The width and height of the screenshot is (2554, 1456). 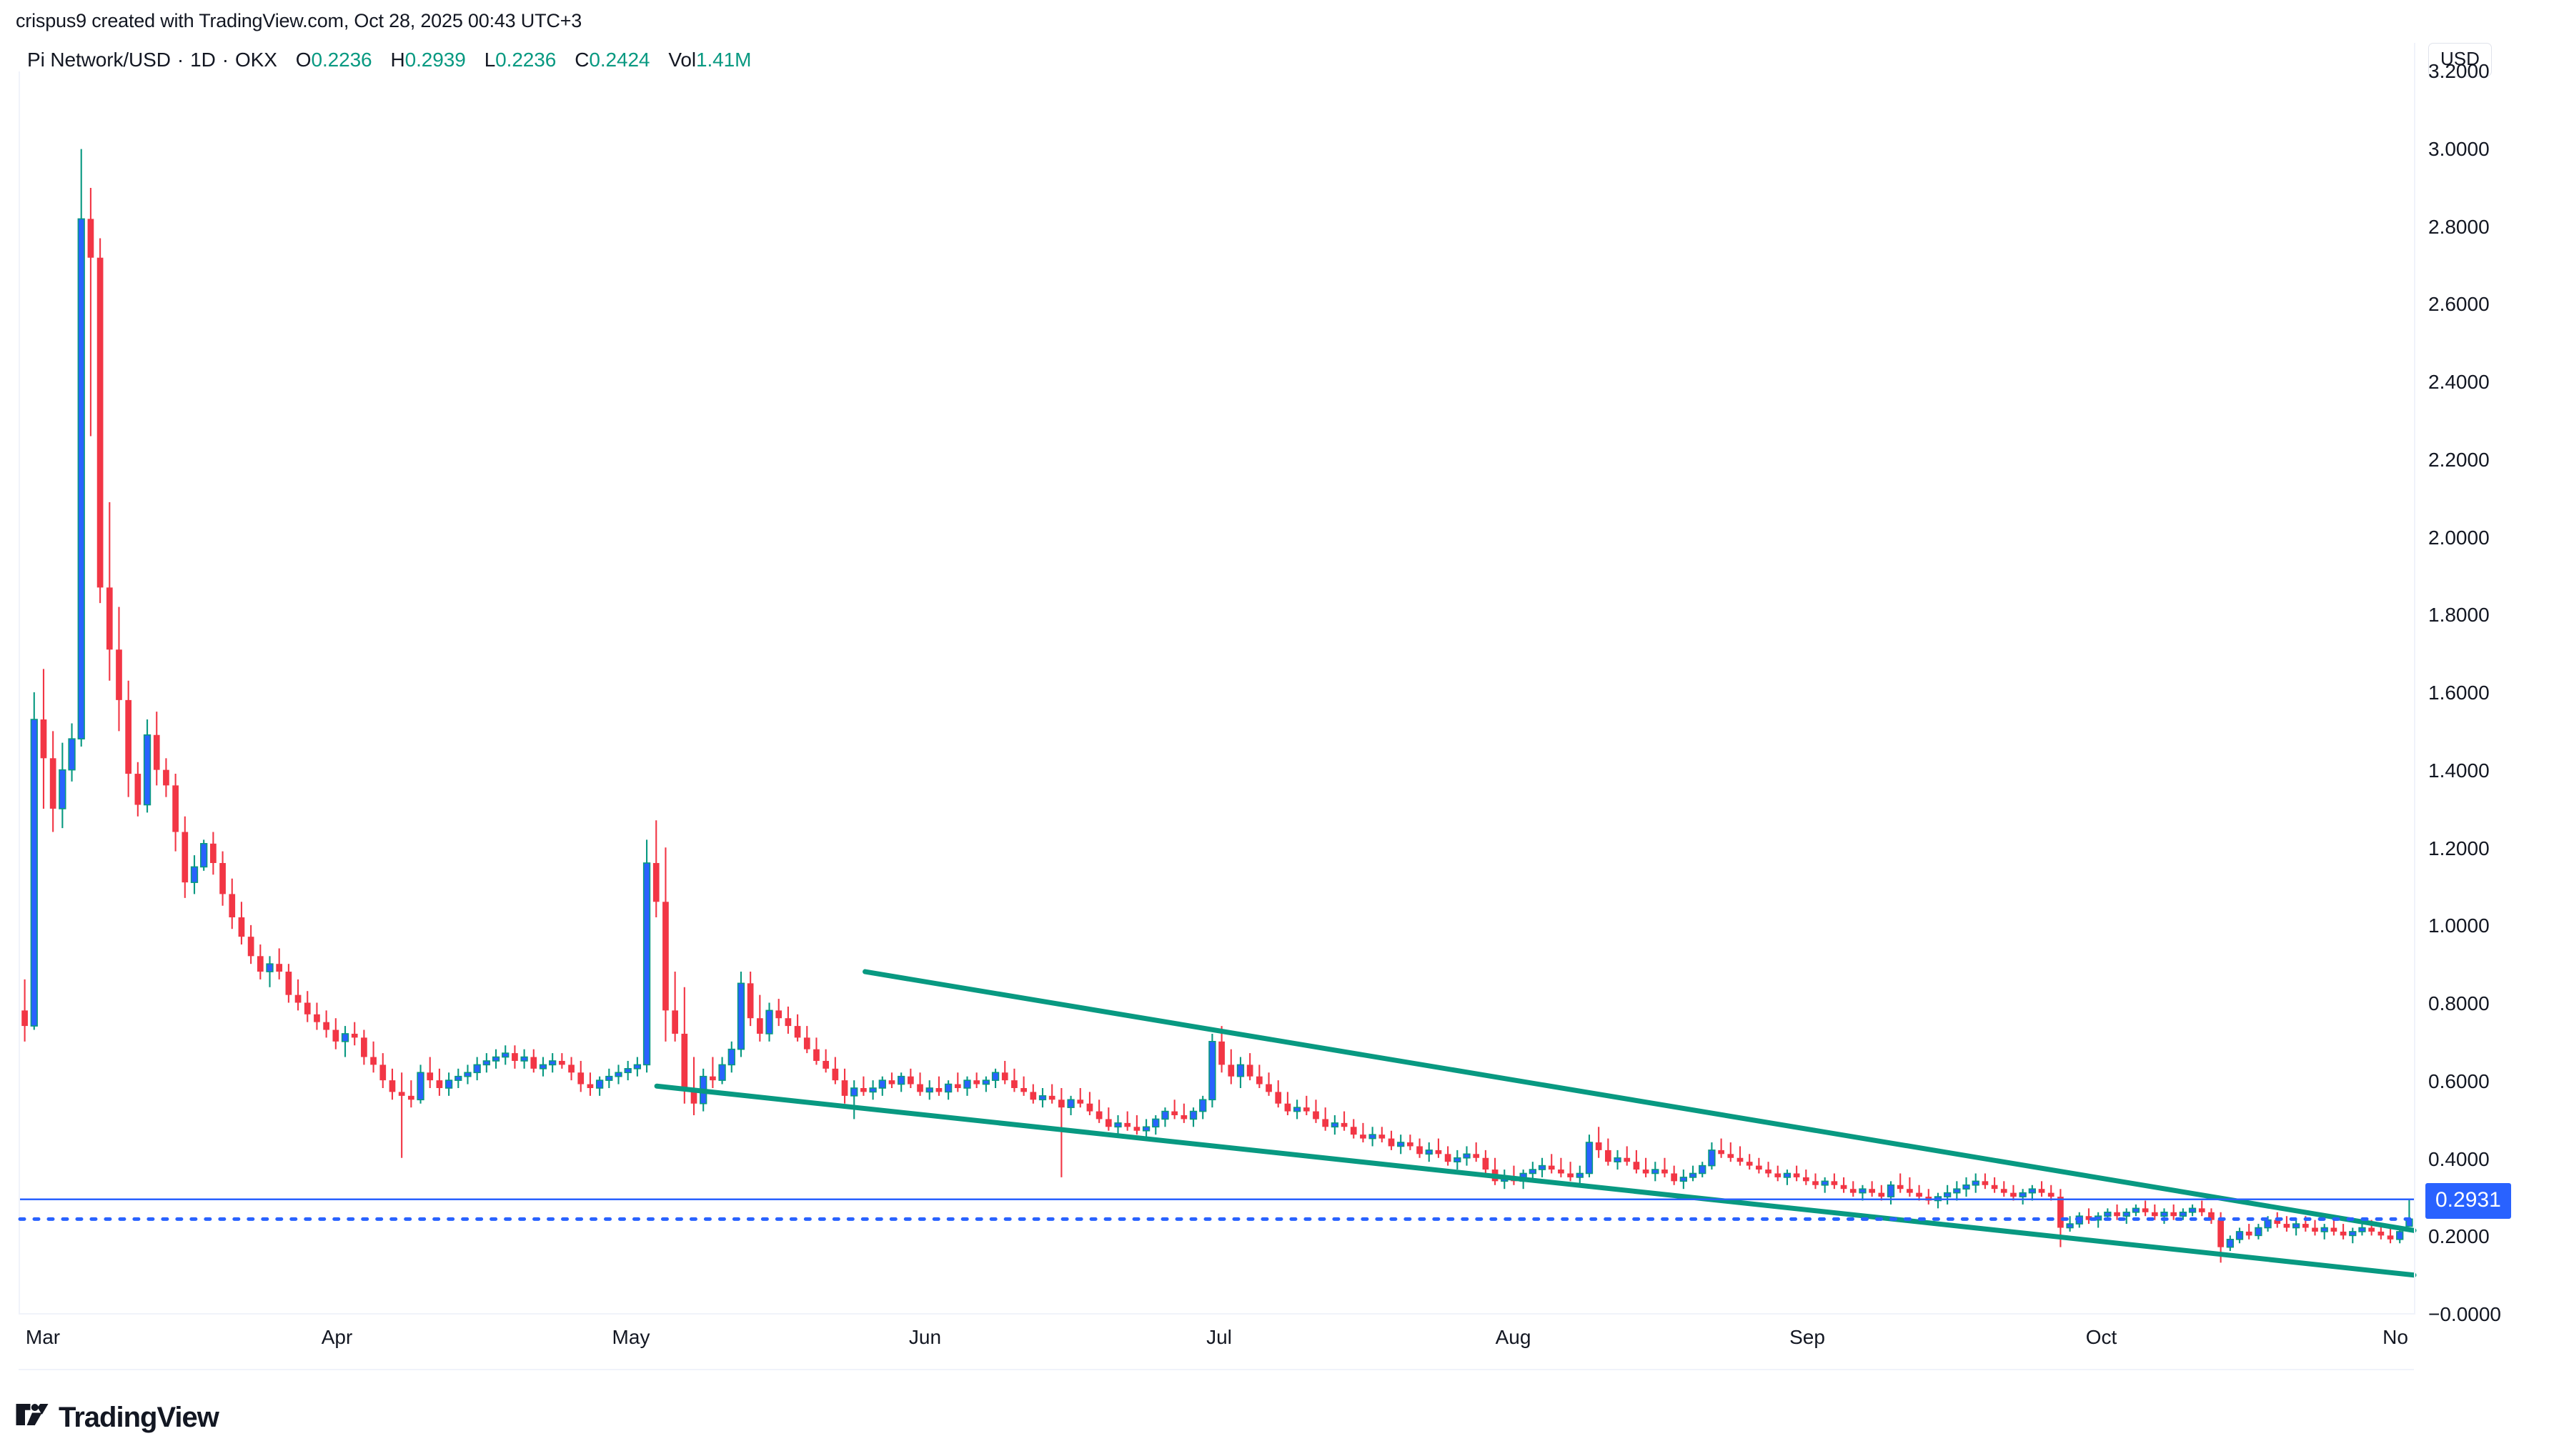 I want to click on legend-low-value: 0.2236, so click(x=526, y=60).